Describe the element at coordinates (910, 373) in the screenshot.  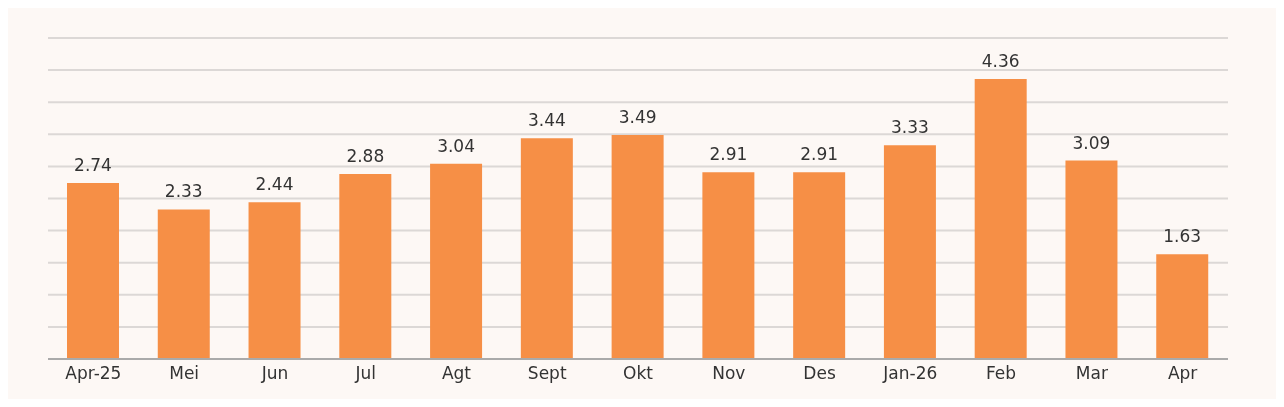
I see `x-tick-label: Jan-26` at that location.